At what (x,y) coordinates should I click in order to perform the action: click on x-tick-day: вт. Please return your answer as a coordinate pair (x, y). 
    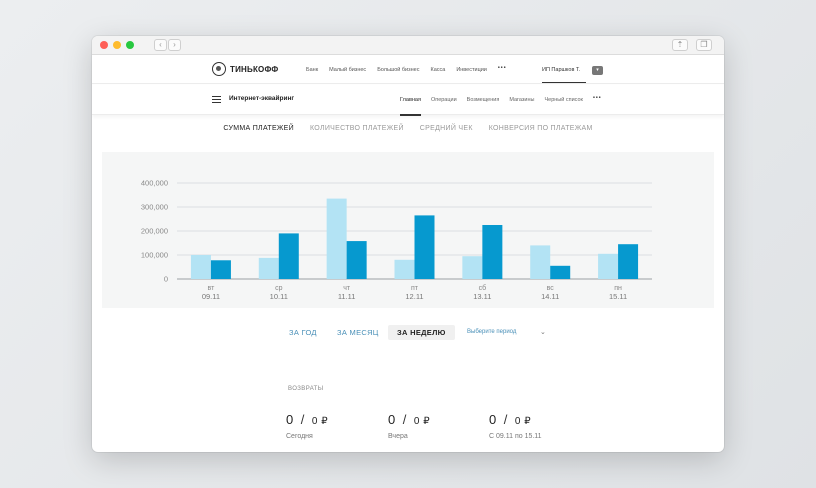
    Looking at the image, I should click on (212, 288).